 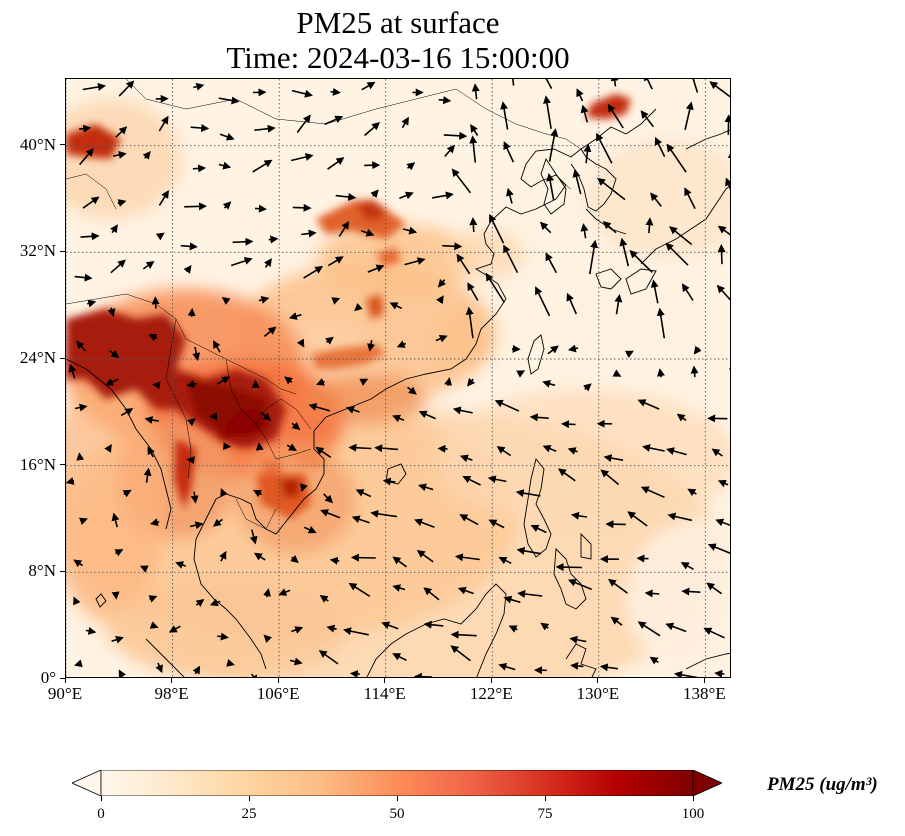 What do you see at coordinates (822, 784) in the screenshot?
I see `colorbar-label: PM25 (ug/m³)` at bounding box center [822, 784].